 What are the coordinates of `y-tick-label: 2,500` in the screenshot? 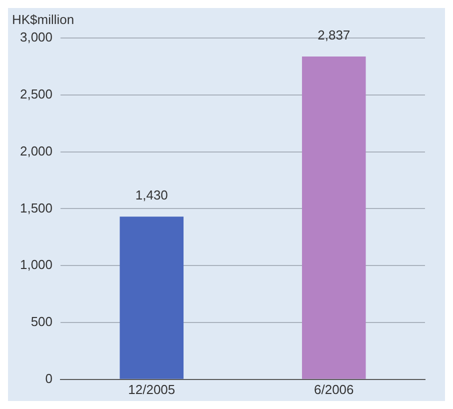 It's located at (36, 94).